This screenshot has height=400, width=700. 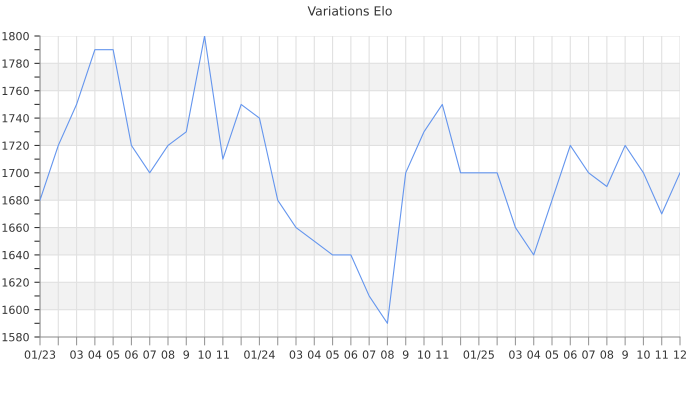 What do you see at coordinates (15, 173) in the screenshot?
I see `y-tick-label: 1700` at bounding box center [15, 173].